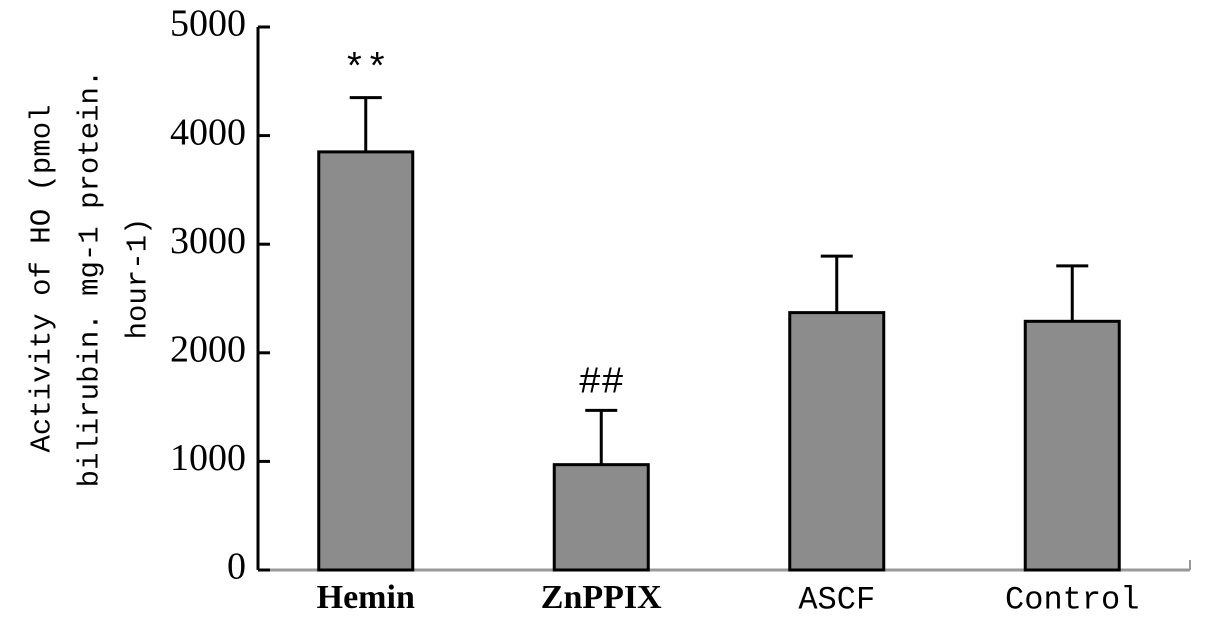 This screenshot has height=625, width=1205. Describe the element at coordinates (90, 279) in the screenshot. I see `y-axis-label: bilirubin. mg-1 protein.` at that location.